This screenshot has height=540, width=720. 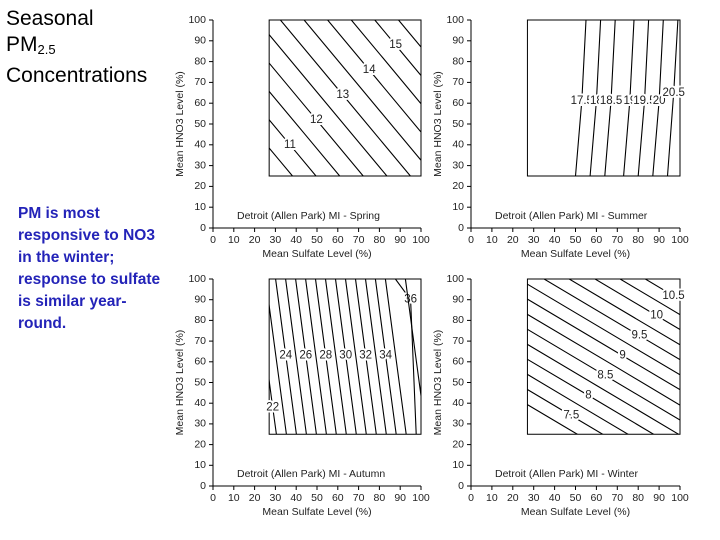 What do you see at coordinates (674, 93) in the screenshot?
I see `contour-label: 20.5` at bounding box center [674, 93].